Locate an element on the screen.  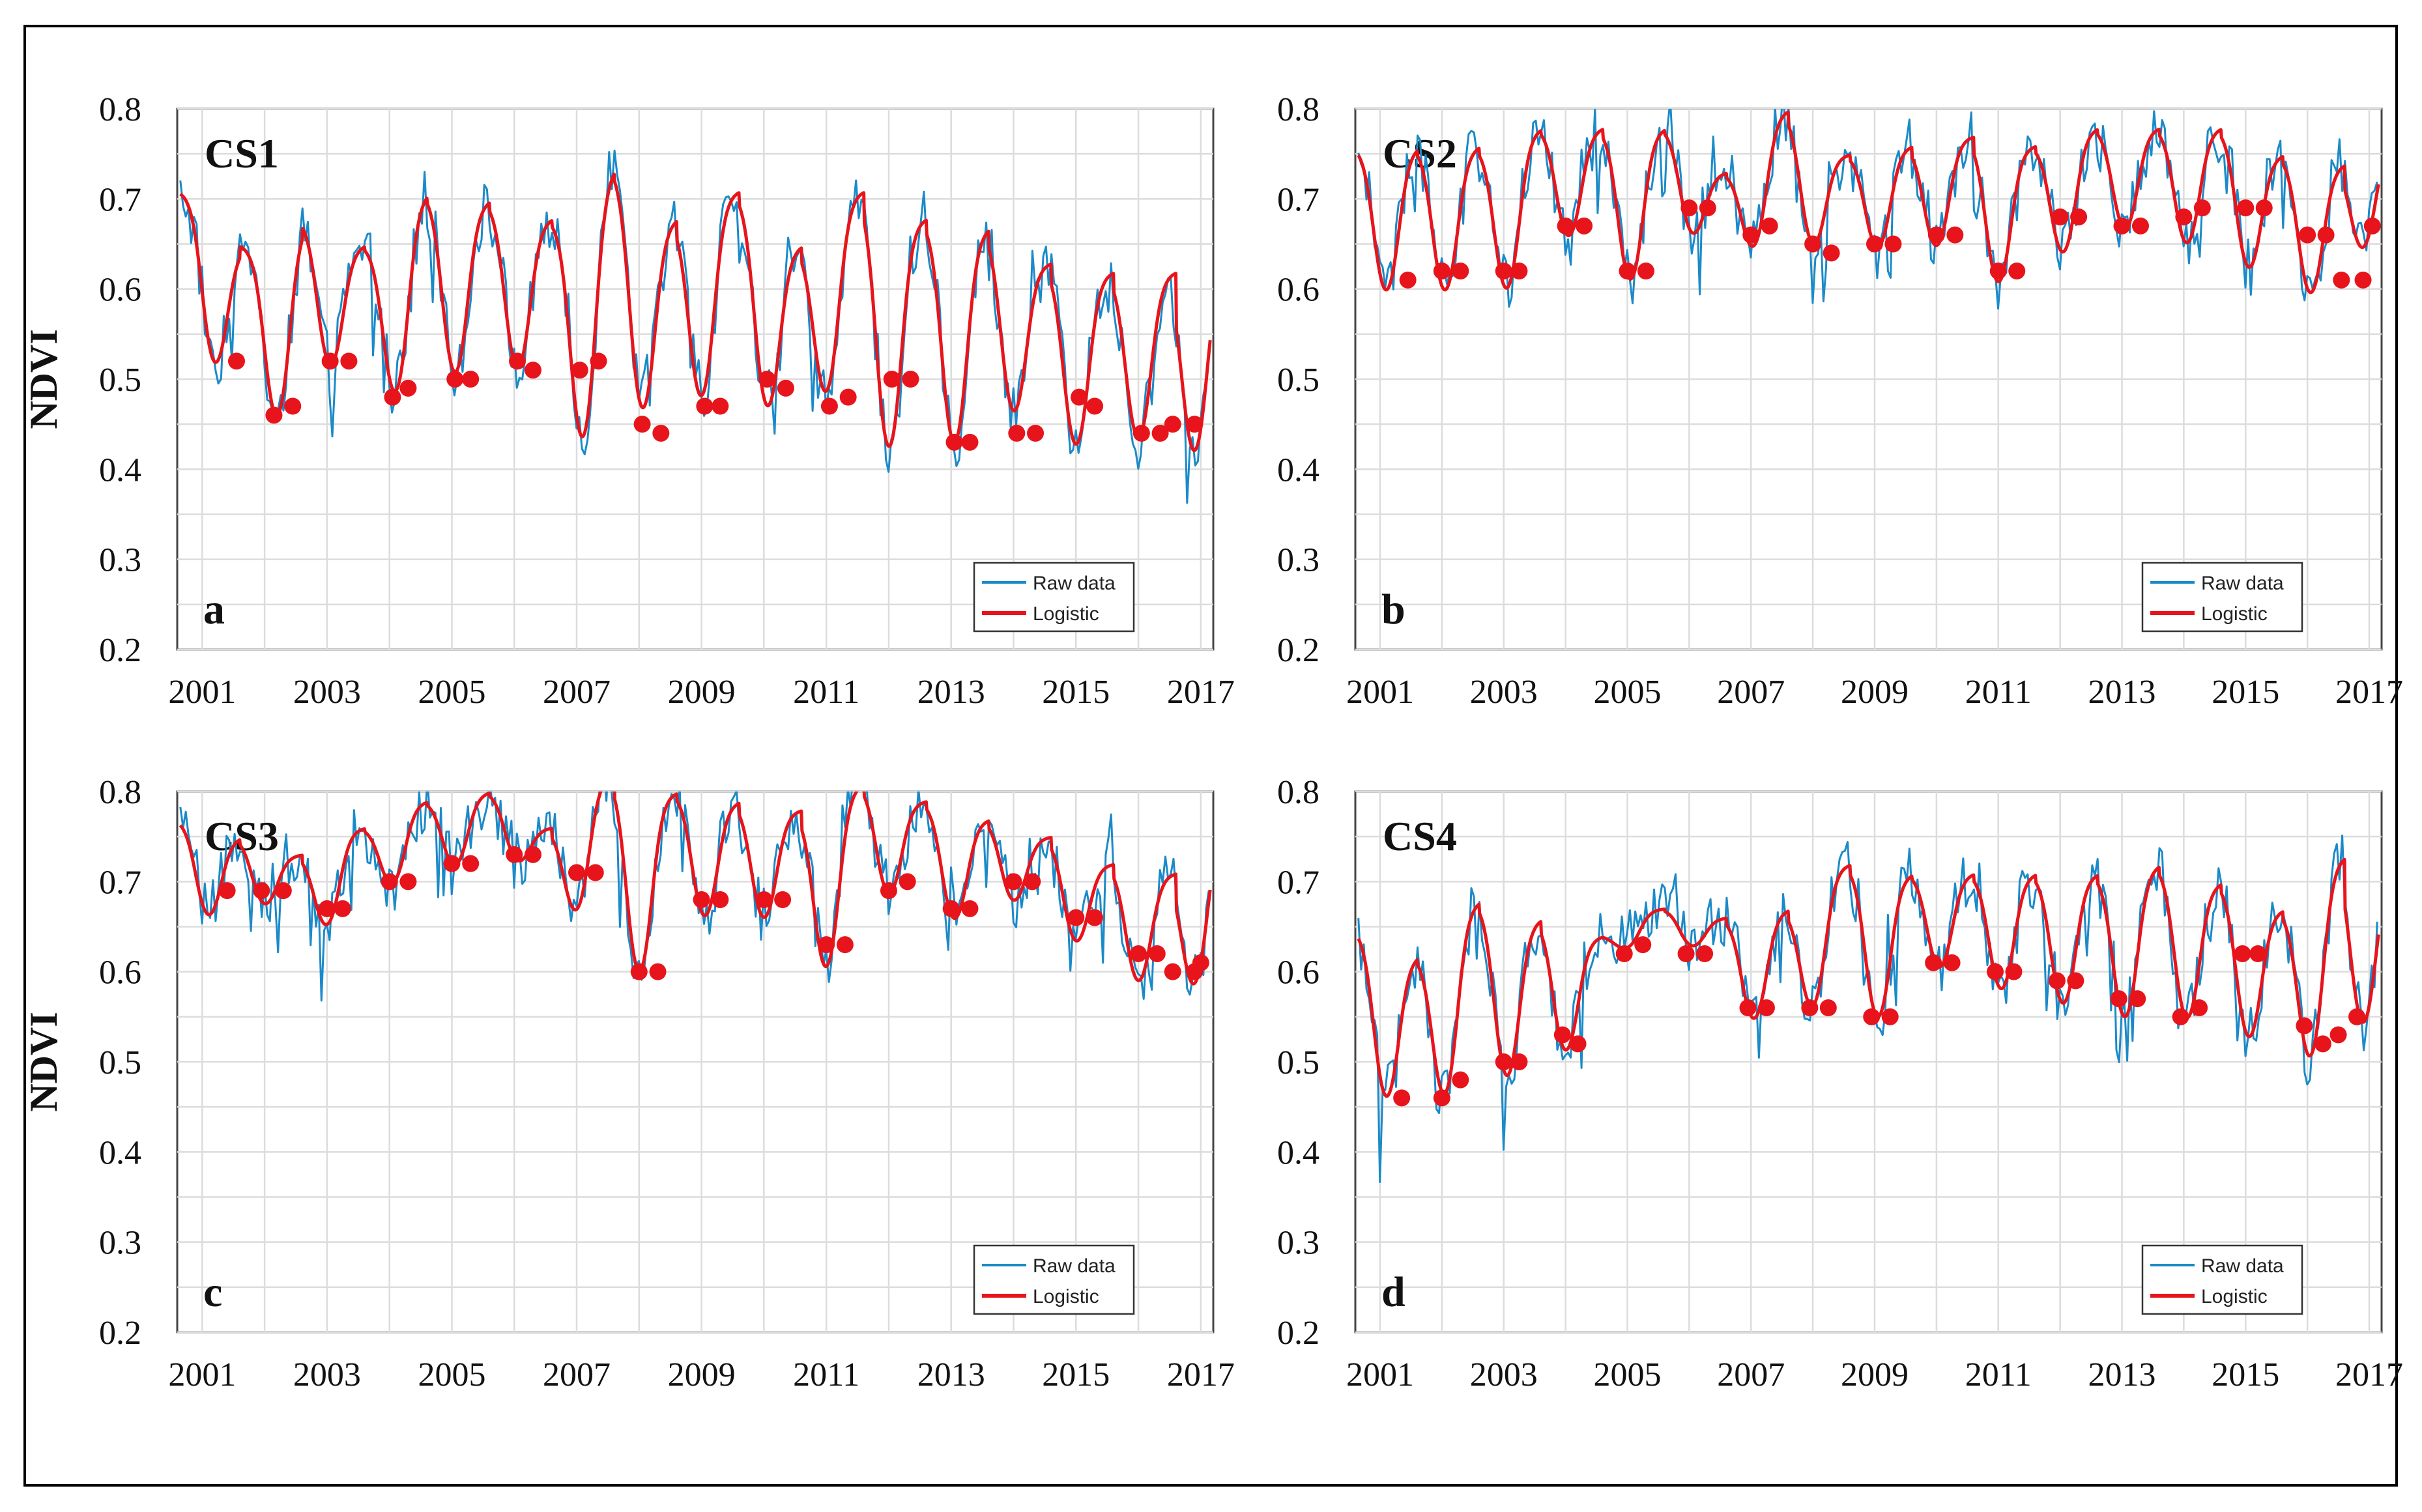
y-tick-label: 0.3 is located at coordinates (1298, 1243).